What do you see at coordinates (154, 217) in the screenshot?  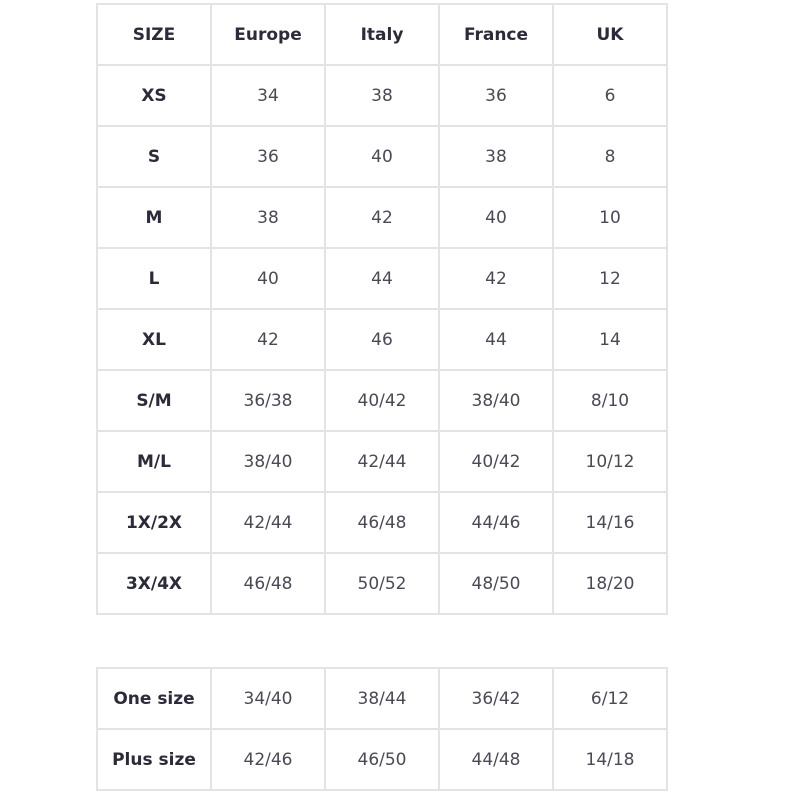 I see `size-label-cell: M` at bounding box center [154, 217].